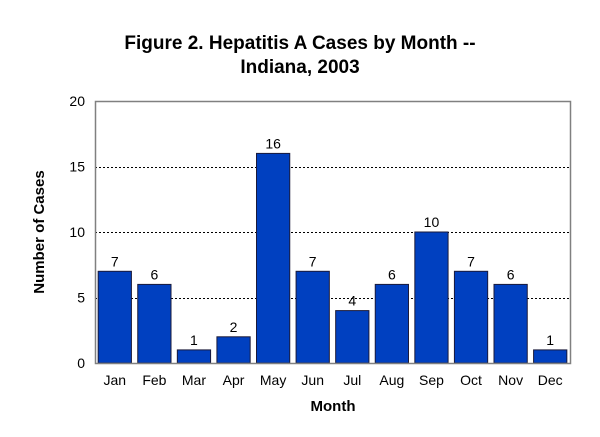  Describe the element at coordinates (273, 380) in the screenshot. I see `x-tick-may: May` at that location.